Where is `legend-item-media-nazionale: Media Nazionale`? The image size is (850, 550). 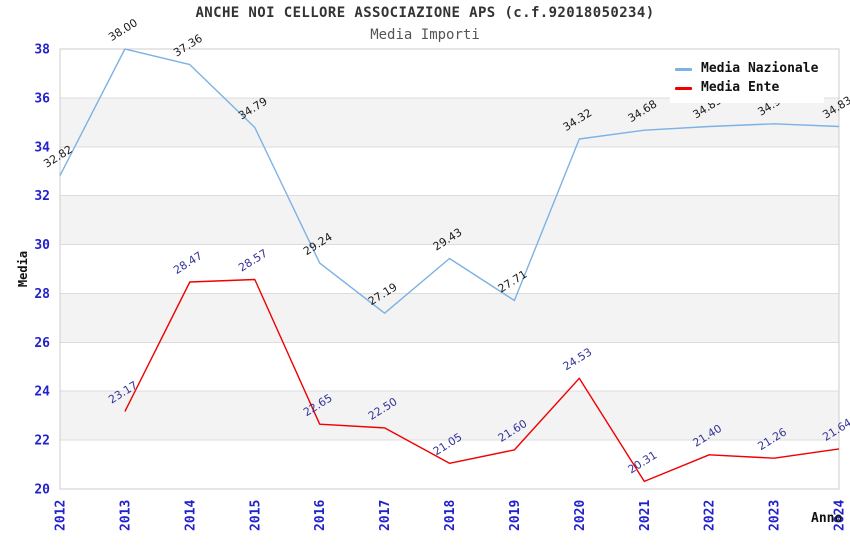 legend-item-media-nazionale: Media Nazionale is located at coordinates (746, 69).